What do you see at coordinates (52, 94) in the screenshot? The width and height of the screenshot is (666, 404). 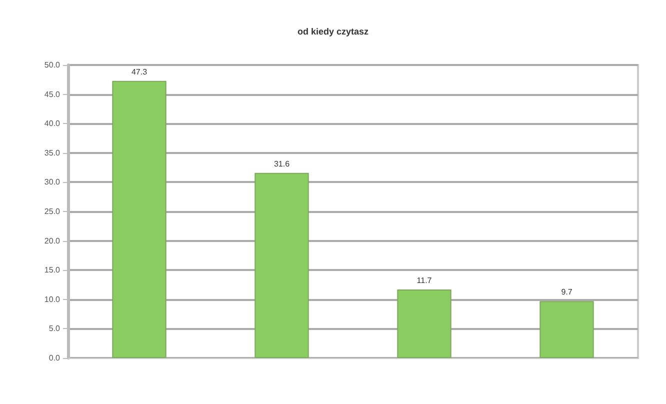 I see `y-tick-label: 45.0` at bounding box center [52, 94].